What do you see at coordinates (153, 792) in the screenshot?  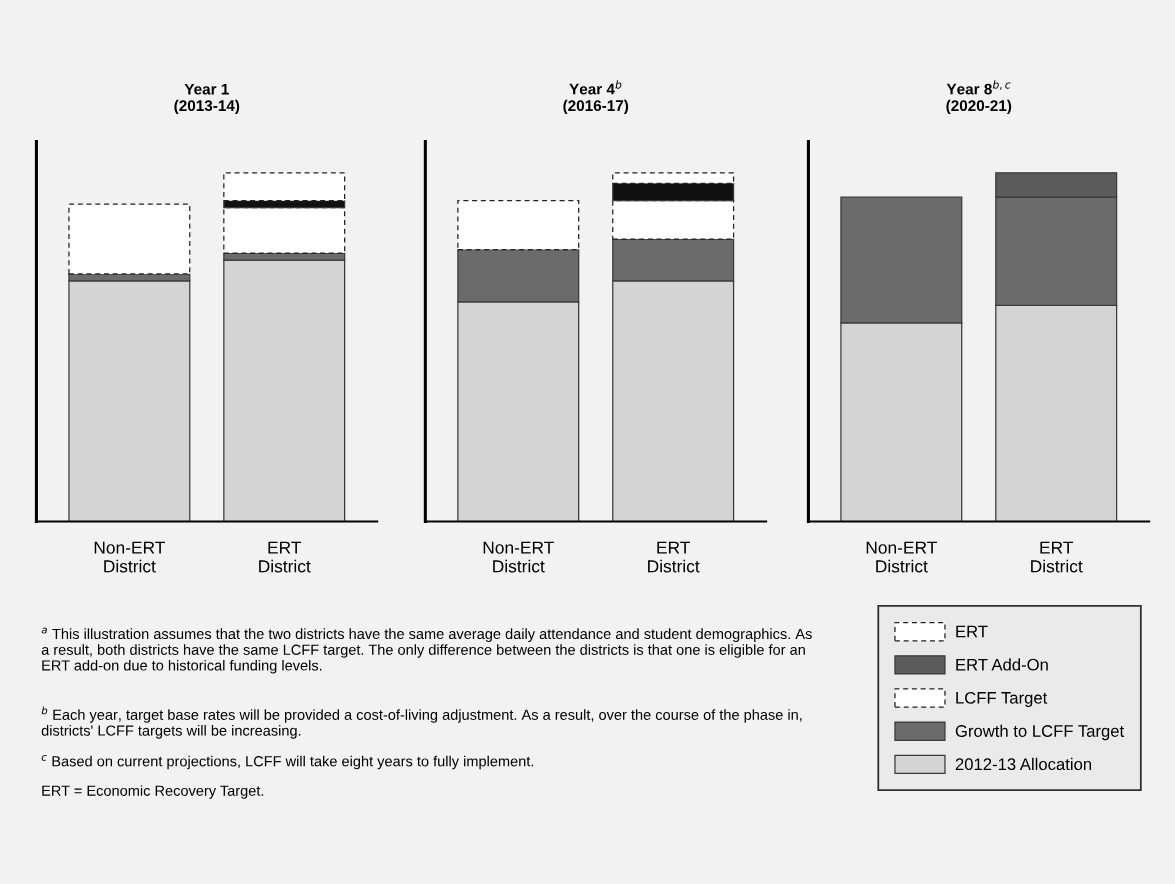 I see `text: ERT = Economic Recovery Target.` at bounding box center [153, 792].